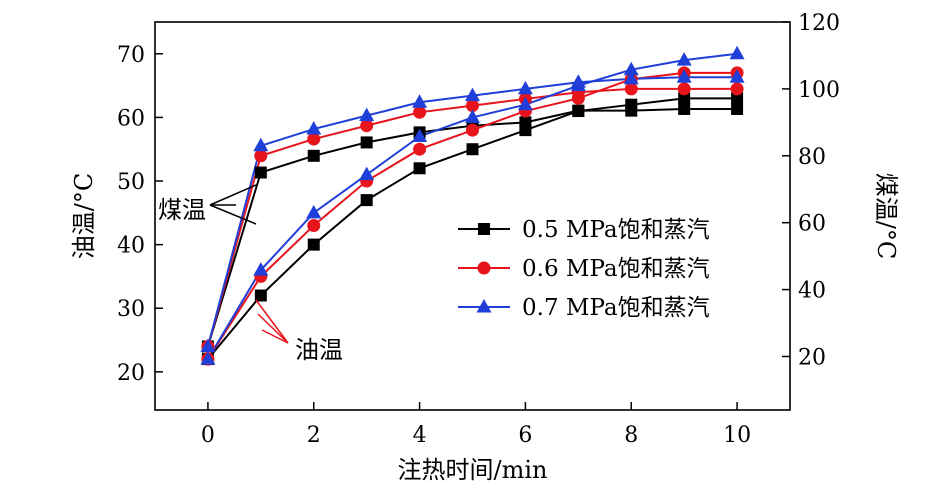  What do you see at coordinates (319, 350) in the screenshot?
I see `oil-temp-annotation: 油温` at bounding box center [319, 350].